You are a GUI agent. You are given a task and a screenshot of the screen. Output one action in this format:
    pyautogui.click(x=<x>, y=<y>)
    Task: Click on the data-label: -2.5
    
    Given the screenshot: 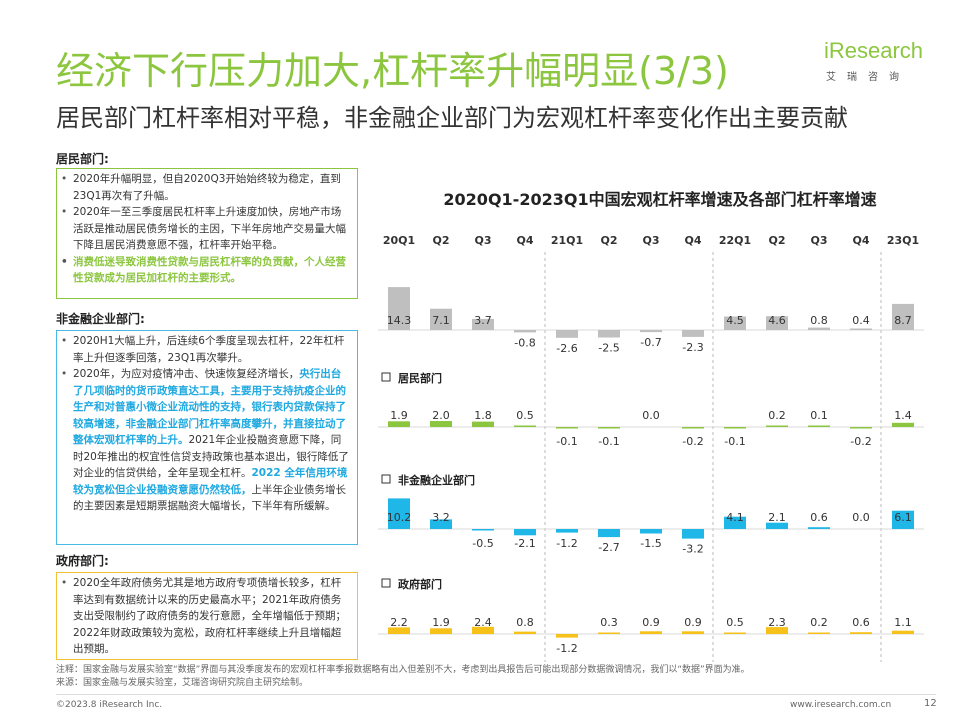 What is the action you would take?
    pyautogui.click(x=608, y=348)
    